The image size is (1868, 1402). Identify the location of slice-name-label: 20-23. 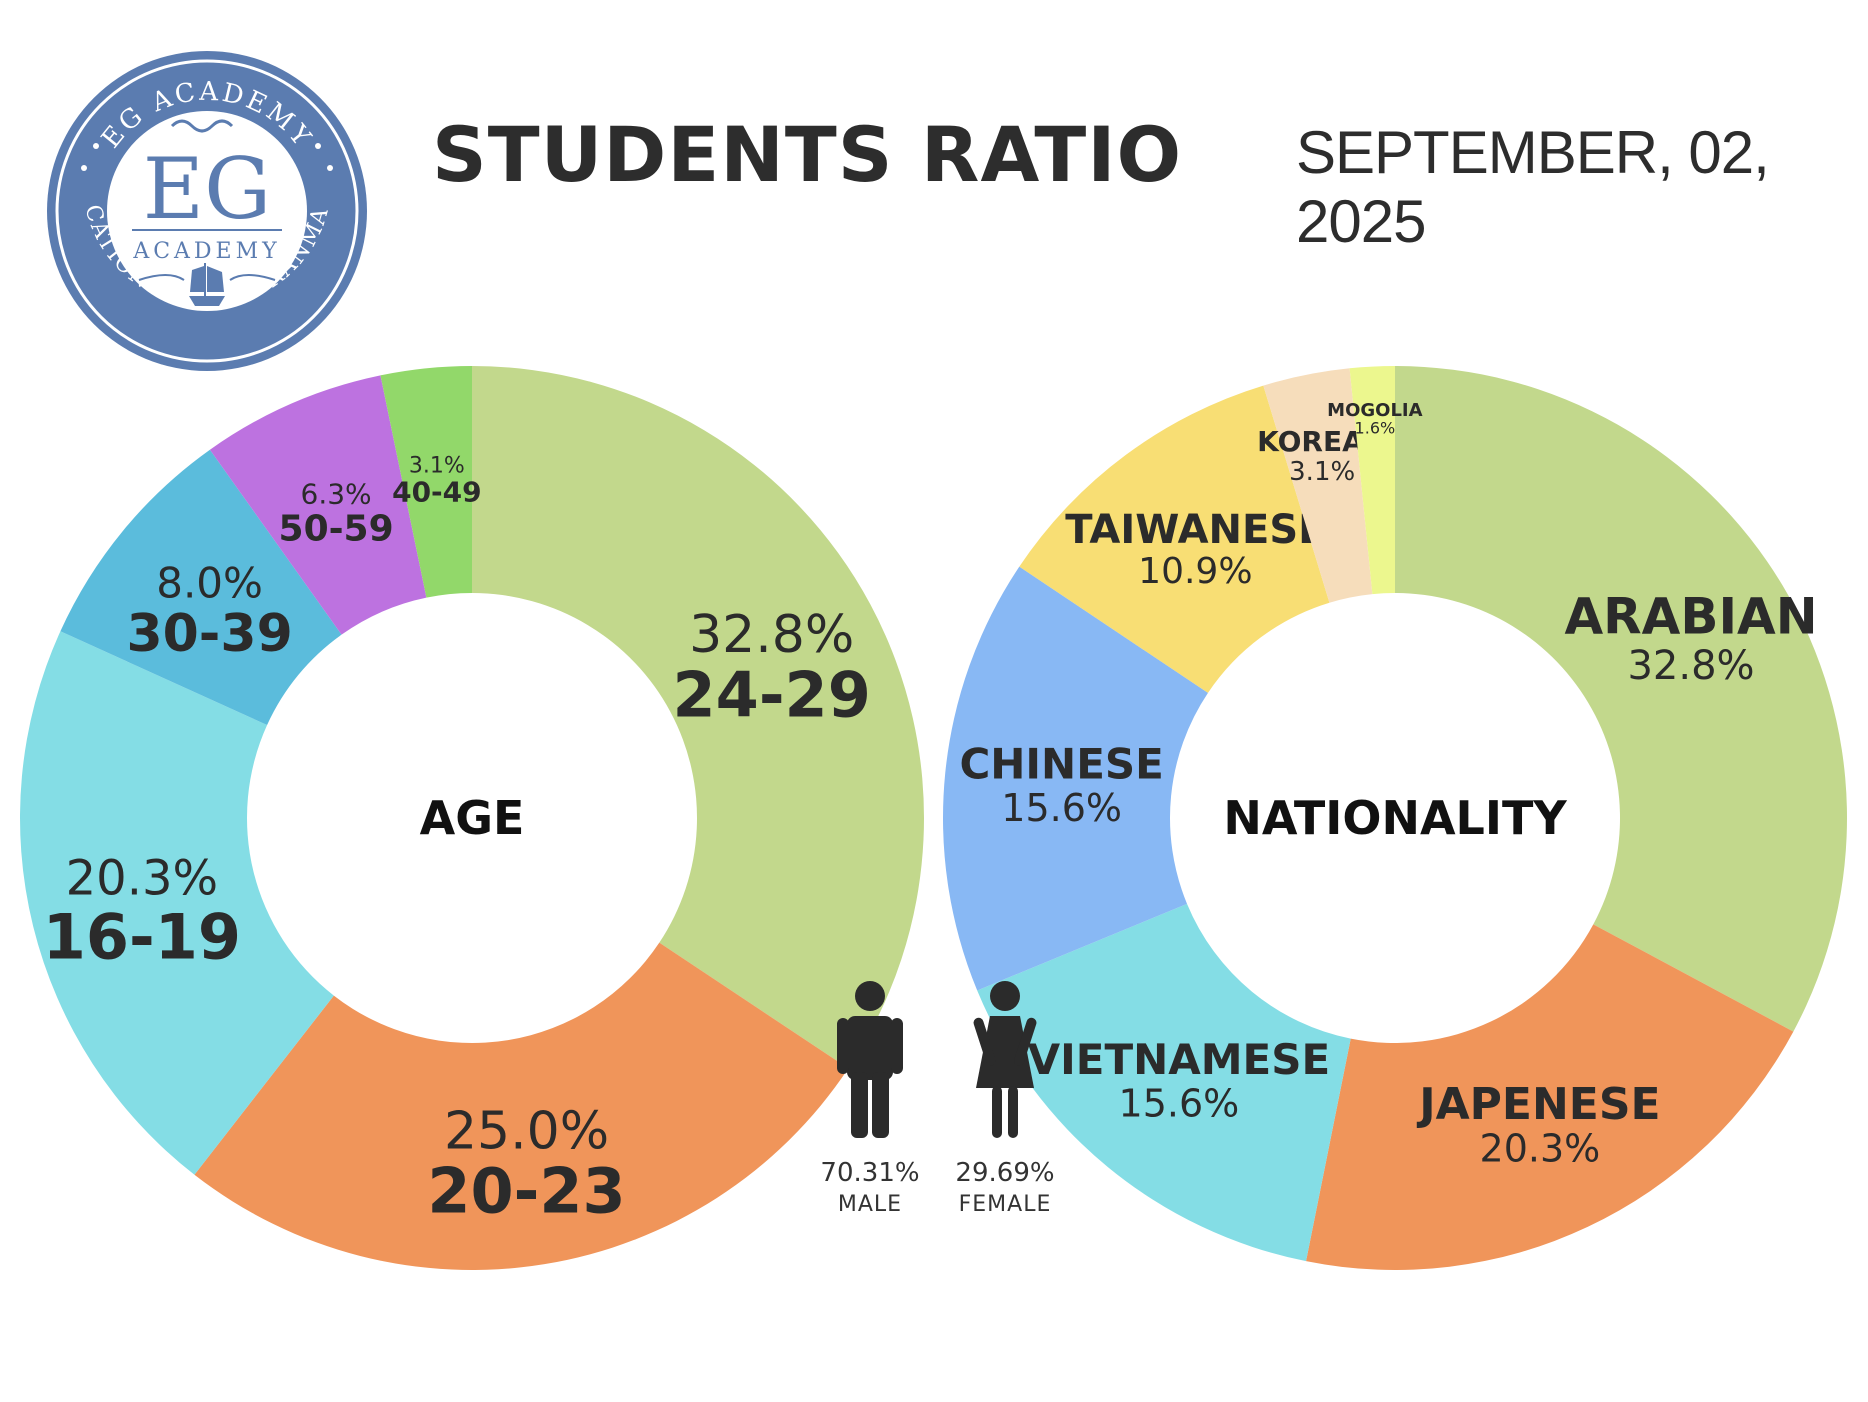
(526, 1190).